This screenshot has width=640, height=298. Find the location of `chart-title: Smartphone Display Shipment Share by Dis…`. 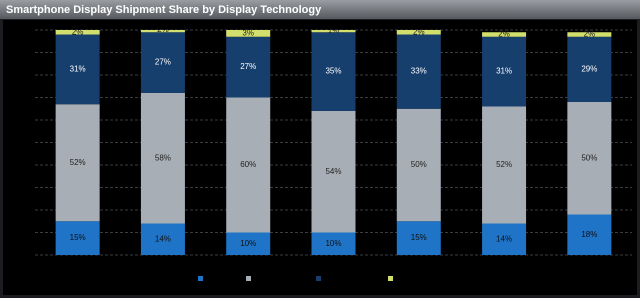

chart-title: Smartphone Display Shipment Share by Dis… is located at coordinates (164, 10).